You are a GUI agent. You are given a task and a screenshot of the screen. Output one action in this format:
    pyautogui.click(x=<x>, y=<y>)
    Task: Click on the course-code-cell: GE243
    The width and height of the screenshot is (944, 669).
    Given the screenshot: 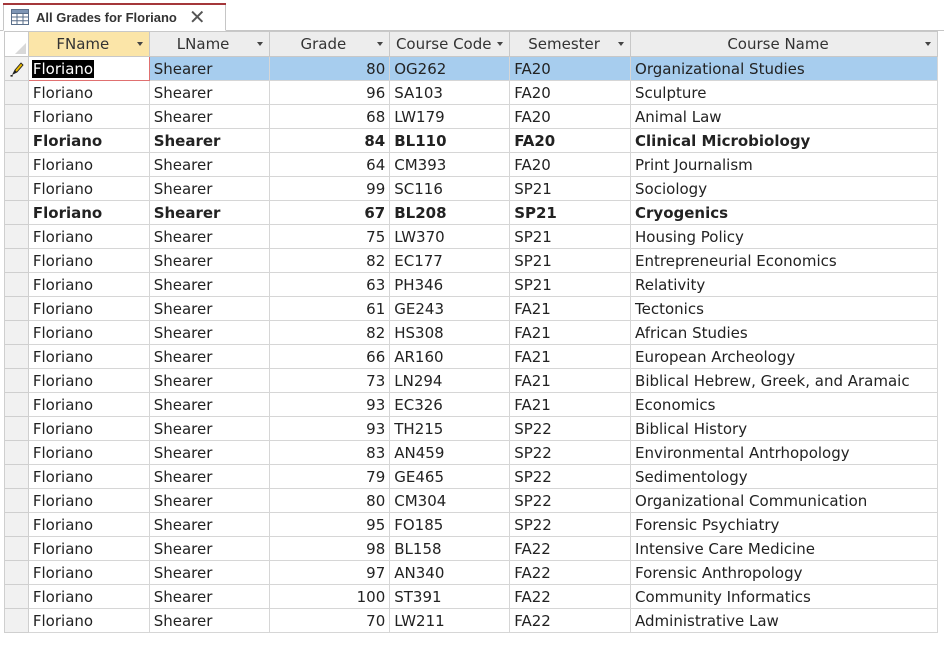 What is the action you would take?
    pyautogui.click(x=450, y=308)
    